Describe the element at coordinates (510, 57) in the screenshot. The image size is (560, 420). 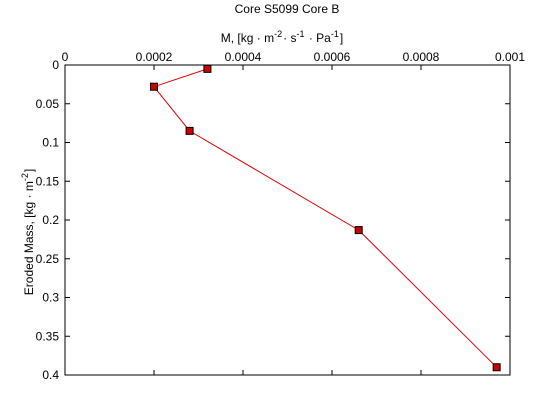
I see `x-tick-label: 0.001` at that location.